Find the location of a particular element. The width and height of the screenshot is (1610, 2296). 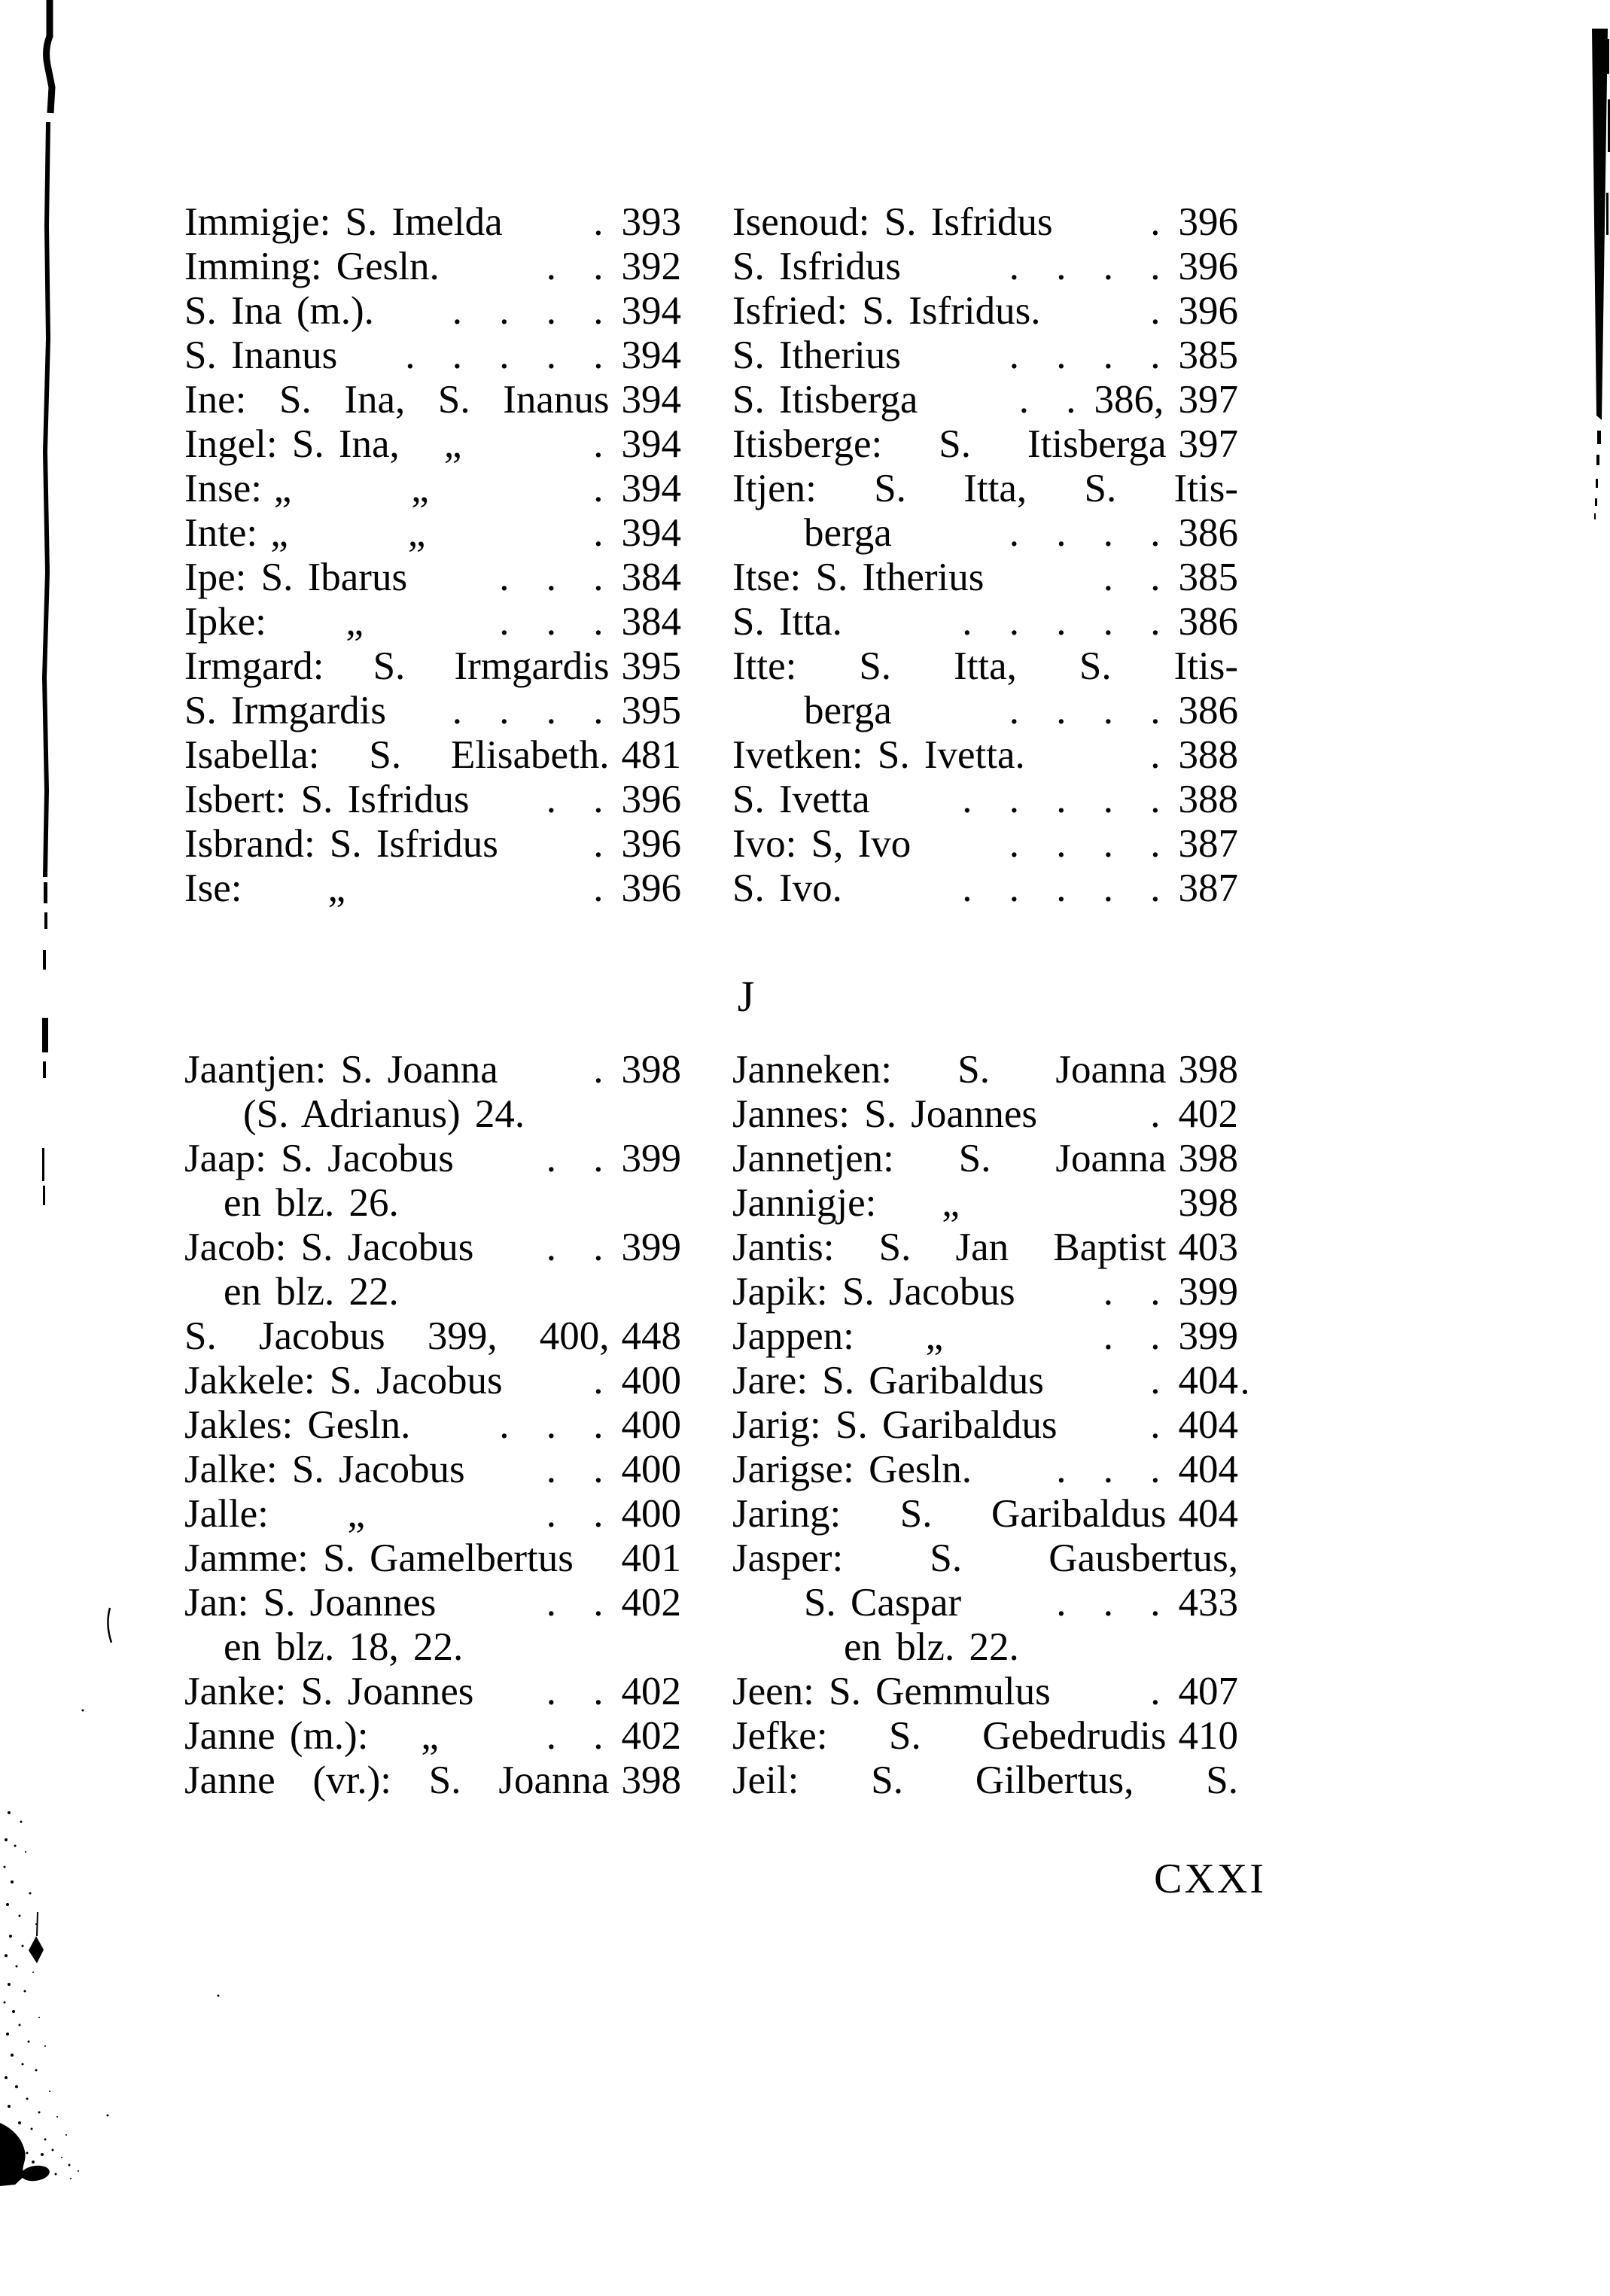

index-entry: S. Inanus . . . . . 394 is located at coordinates (432, 355).